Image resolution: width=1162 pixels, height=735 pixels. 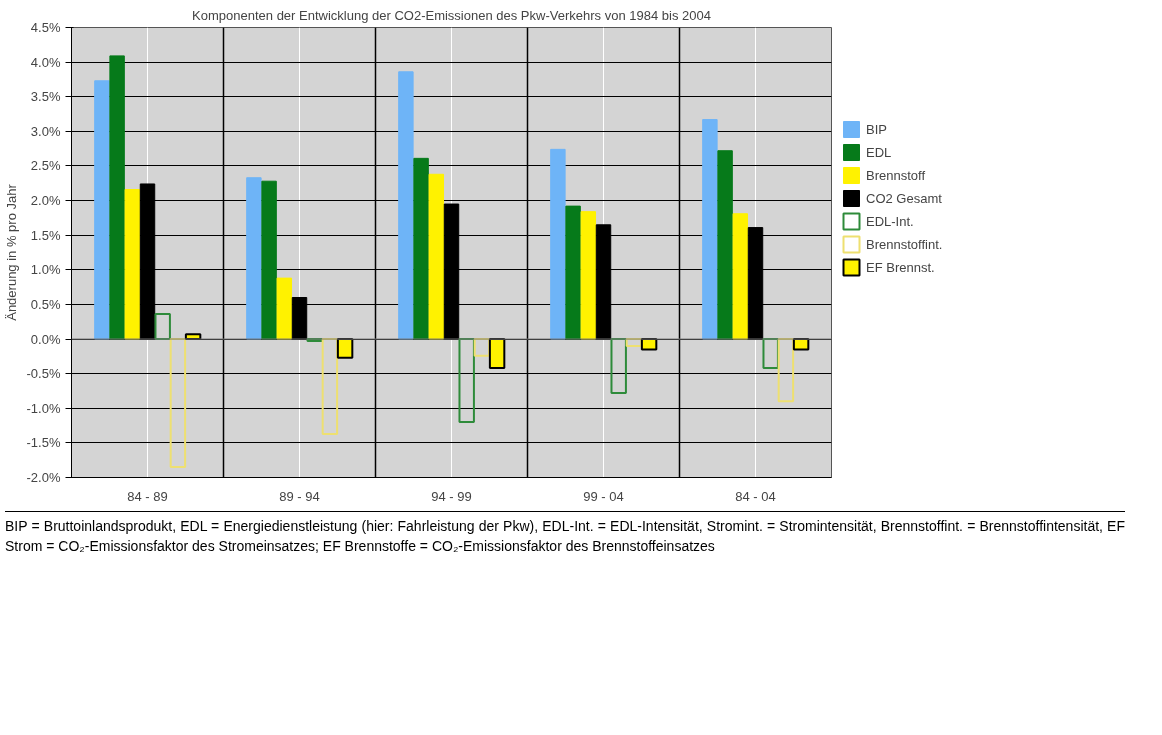 What do you see at coordinates (11, 252) in the screenshot?
I see `y-axis-title: Änderung in % pro Jahr` at bounding box center [11, 252].